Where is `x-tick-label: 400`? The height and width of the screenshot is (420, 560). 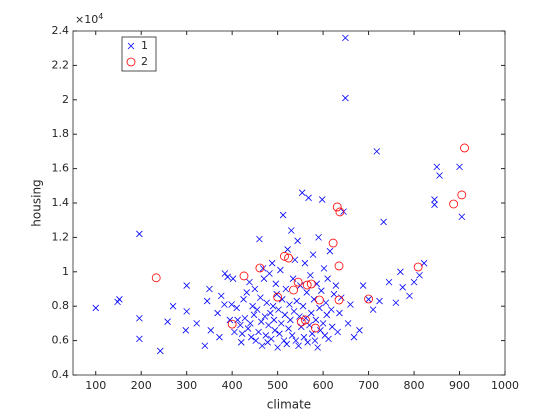 x-tick-label: 400 is located at coordinates (232, 385).